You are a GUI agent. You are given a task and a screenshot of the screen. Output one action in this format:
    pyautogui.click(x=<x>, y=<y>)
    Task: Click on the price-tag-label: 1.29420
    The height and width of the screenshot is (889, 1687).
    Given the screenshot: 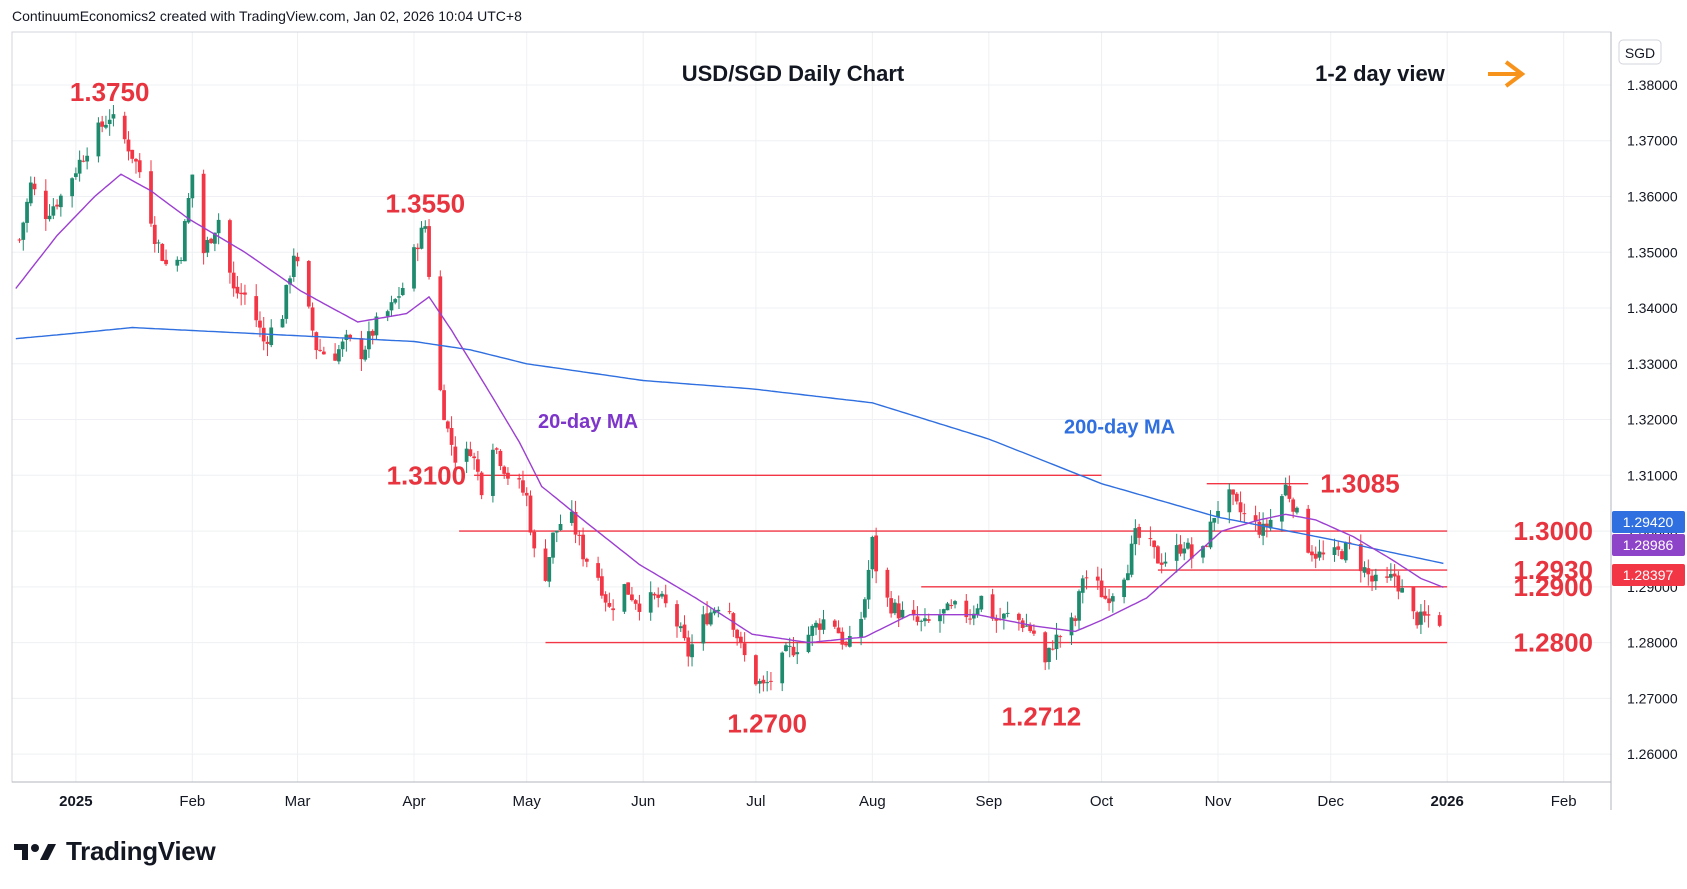 What is the action you would take?
    pyautogui.click(x=1648, y=522)
    